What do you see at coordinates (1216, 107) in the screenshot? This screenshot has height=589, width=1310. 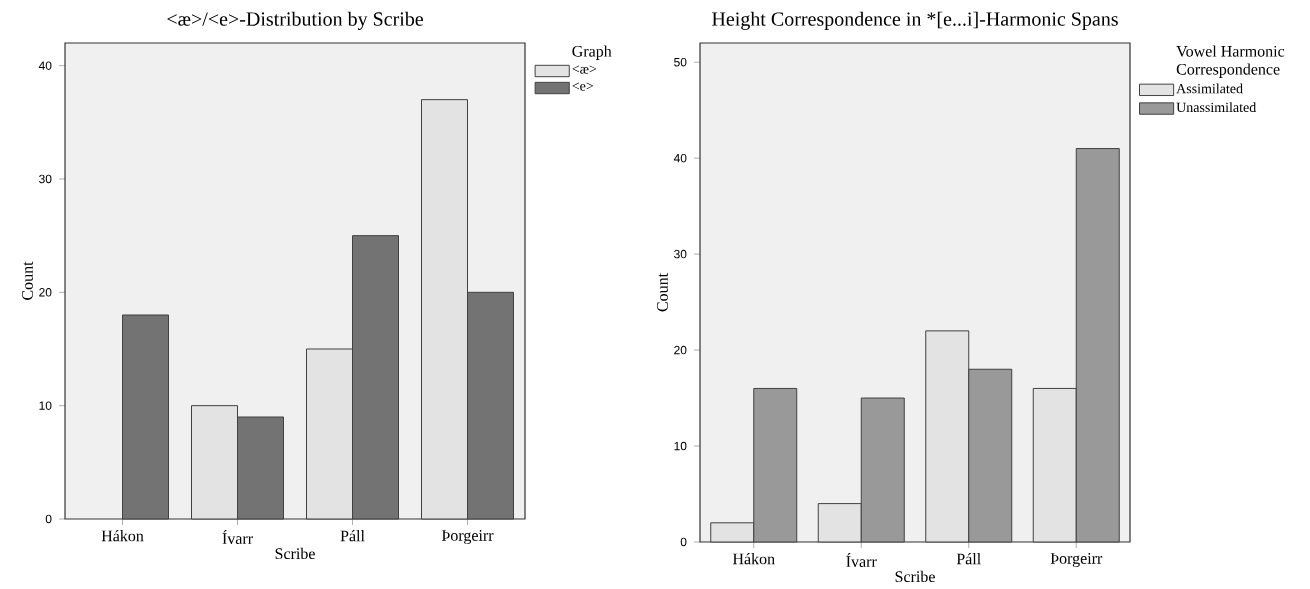 I see `legend-label: Unassimilated` at bounding box center [1216, 107].